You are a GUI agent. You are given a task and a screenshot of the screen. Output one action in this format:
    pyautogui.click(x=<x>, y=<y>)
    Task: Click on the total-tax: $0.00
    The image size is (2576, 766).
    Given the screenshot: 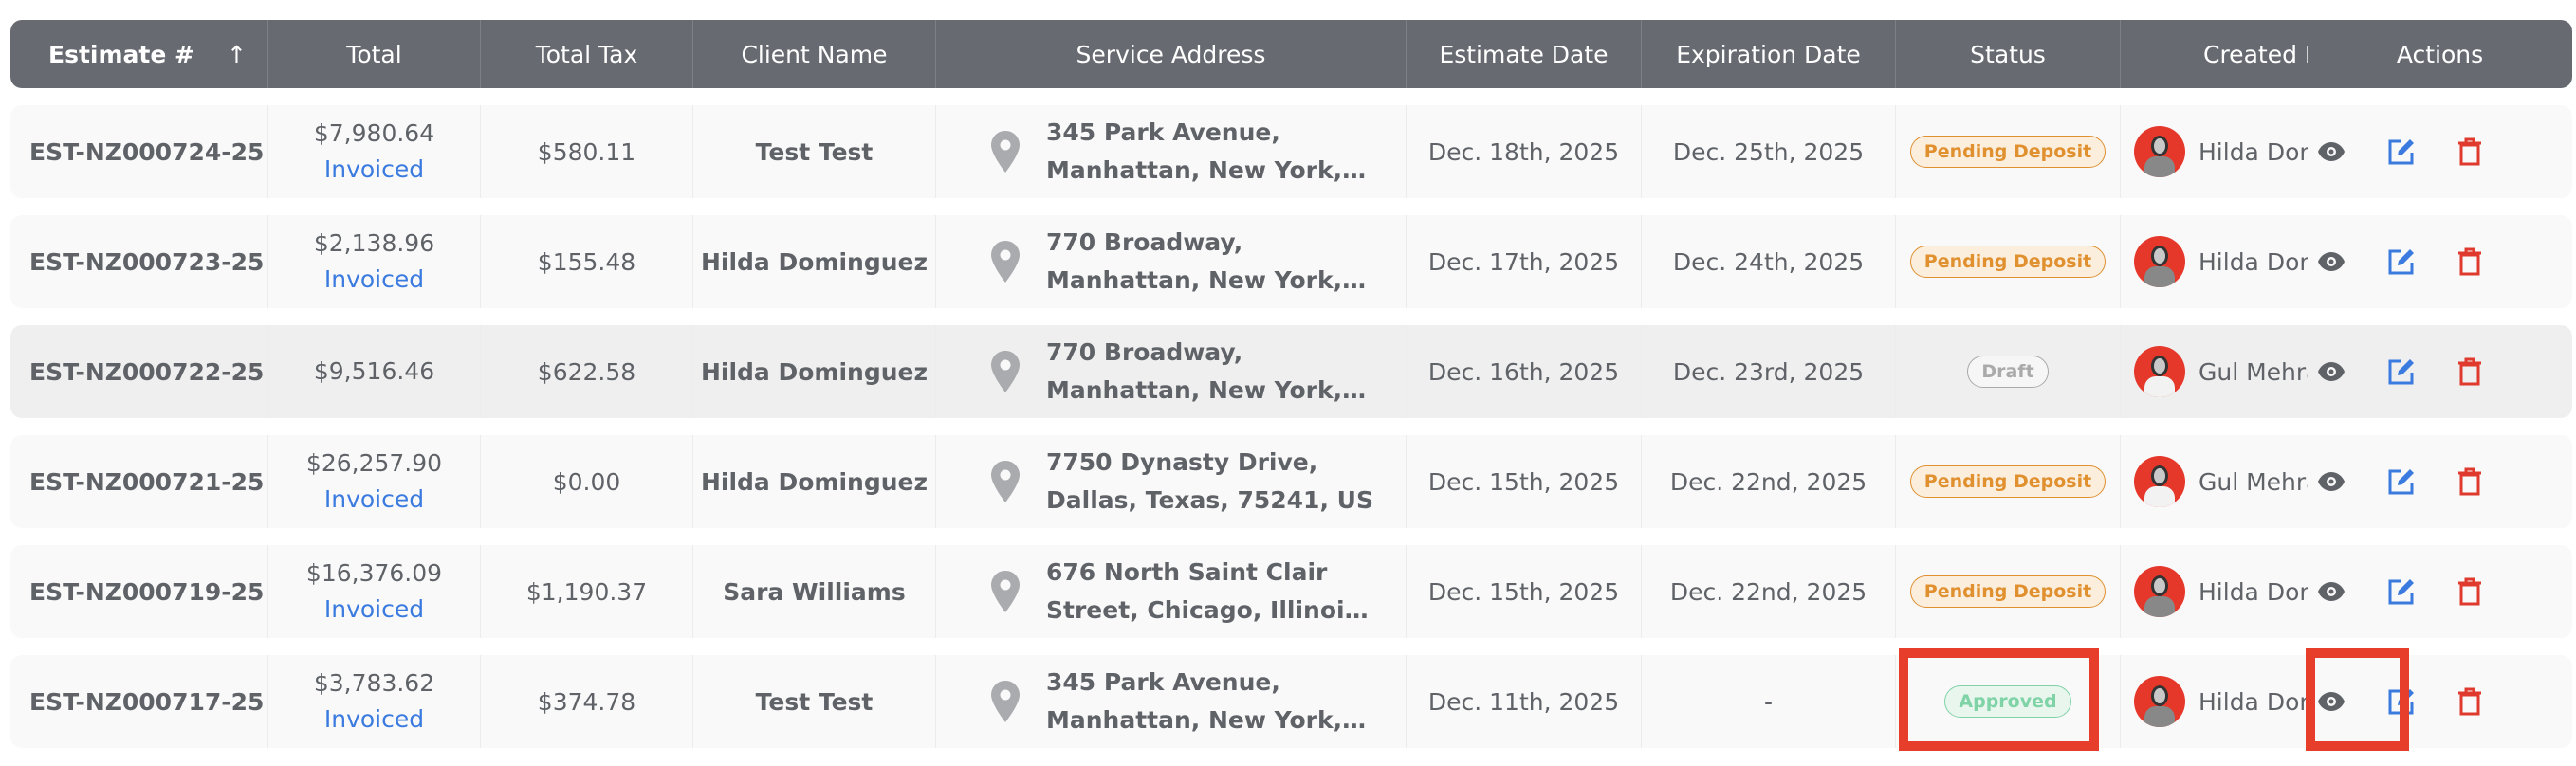 What is the action you would take?
    pyautogui.click(x=586, y=481)
    